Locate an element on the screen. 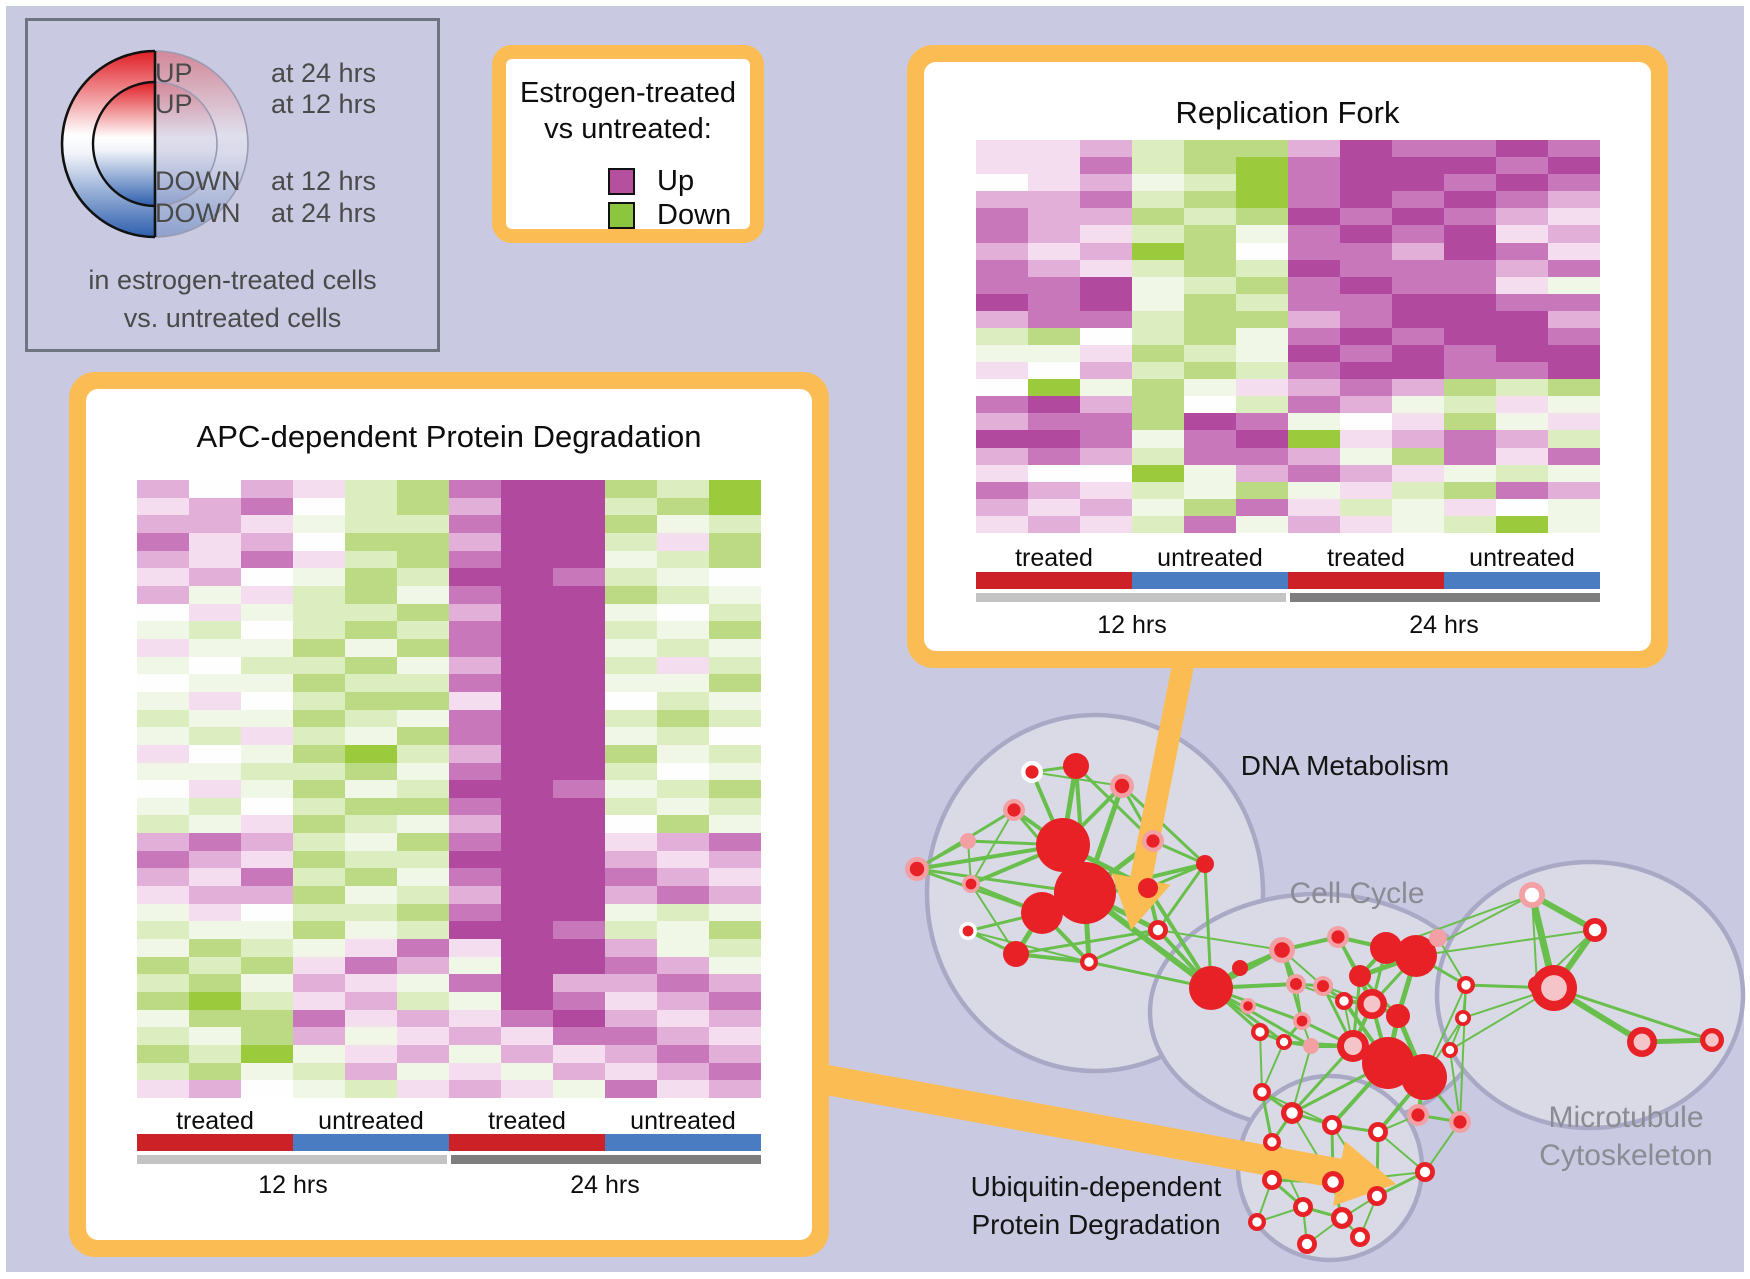  treated-condition-bar is located at coordinates (215, 1142).